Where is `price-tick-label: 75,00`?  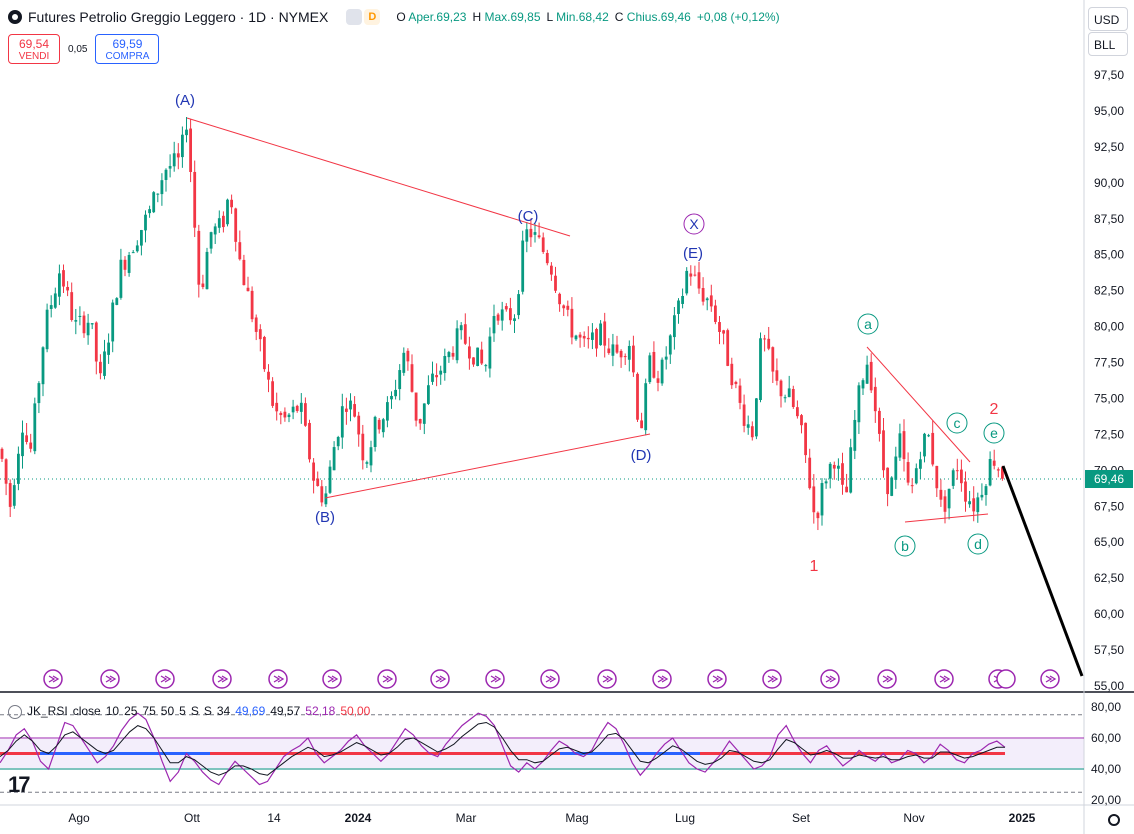
price-tick-label: 75,00 is located at coordinates (1109, 398).